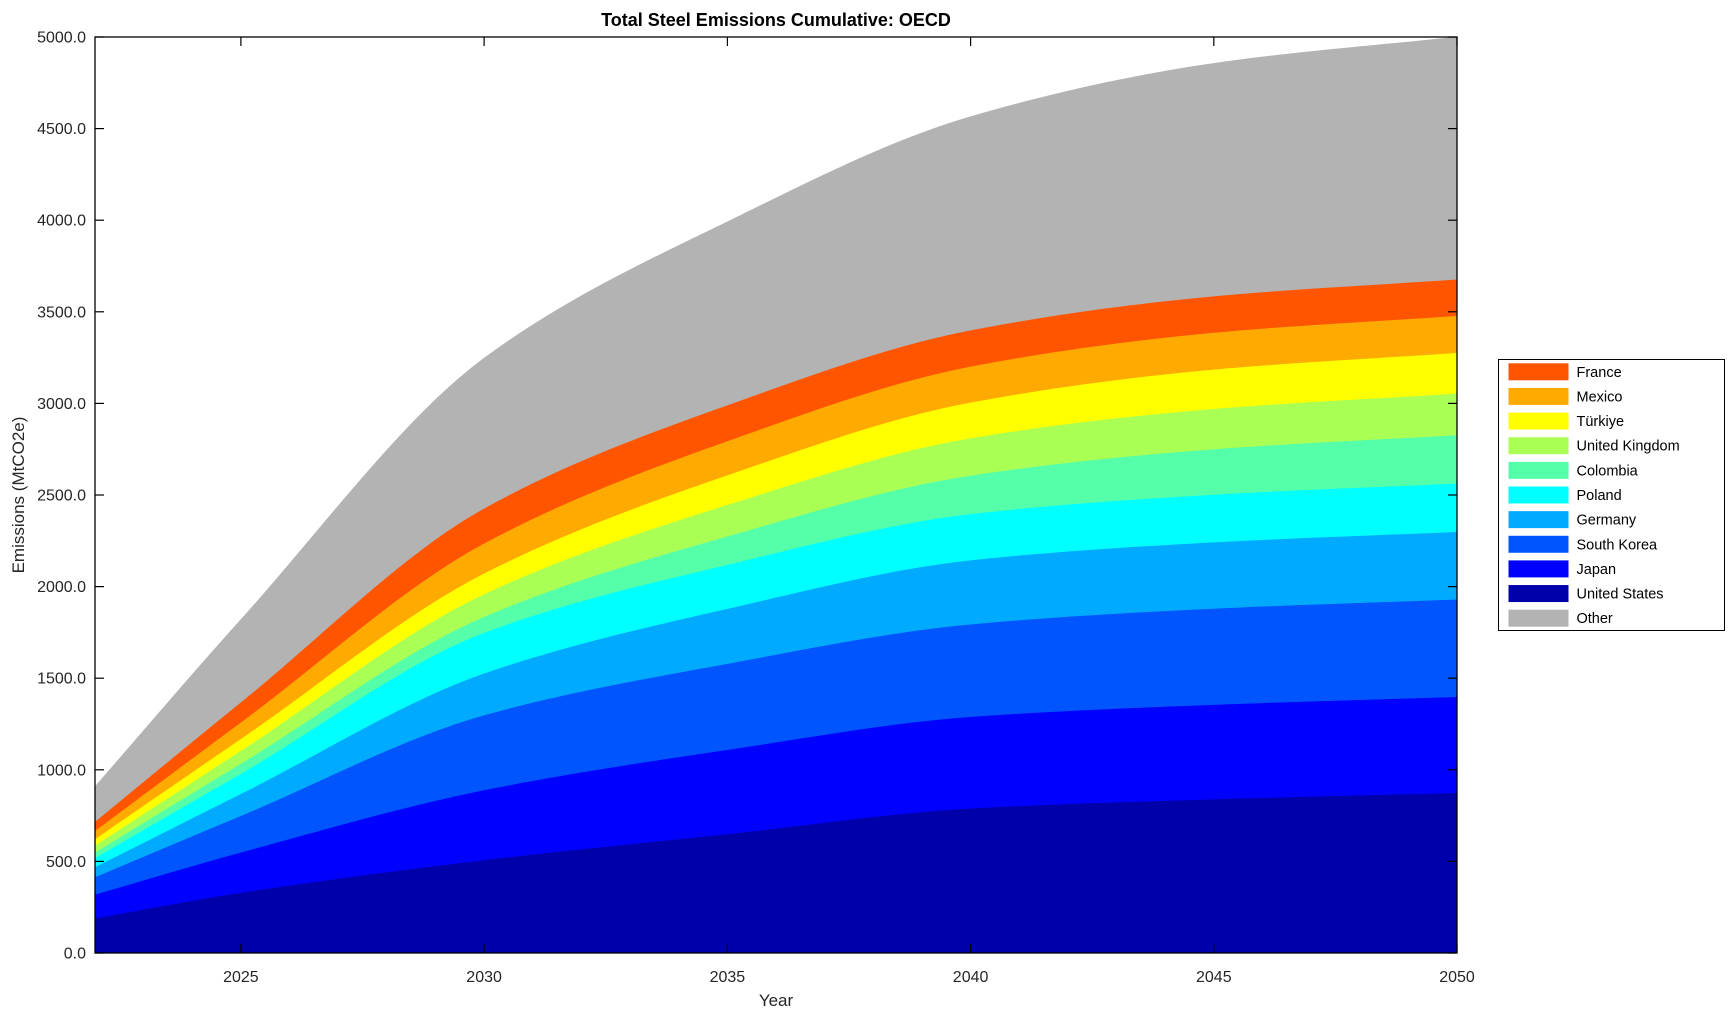  What do you see at coordinates (1573, 470) in the screenshot?
I see `legend-item-colombia: Colombia` at bounding box center [1573, 470].